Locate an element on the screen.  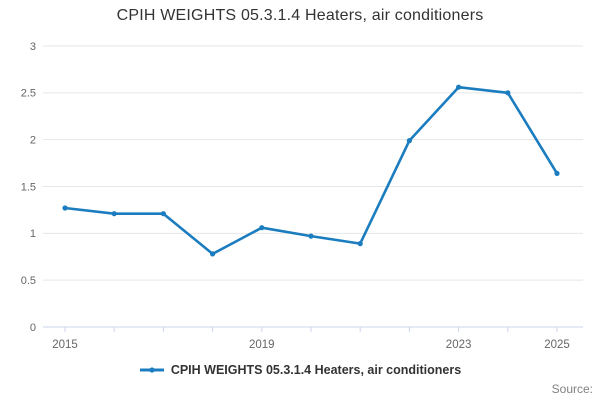
x-tick-label: 2019 is located at coordinates (262, 345).